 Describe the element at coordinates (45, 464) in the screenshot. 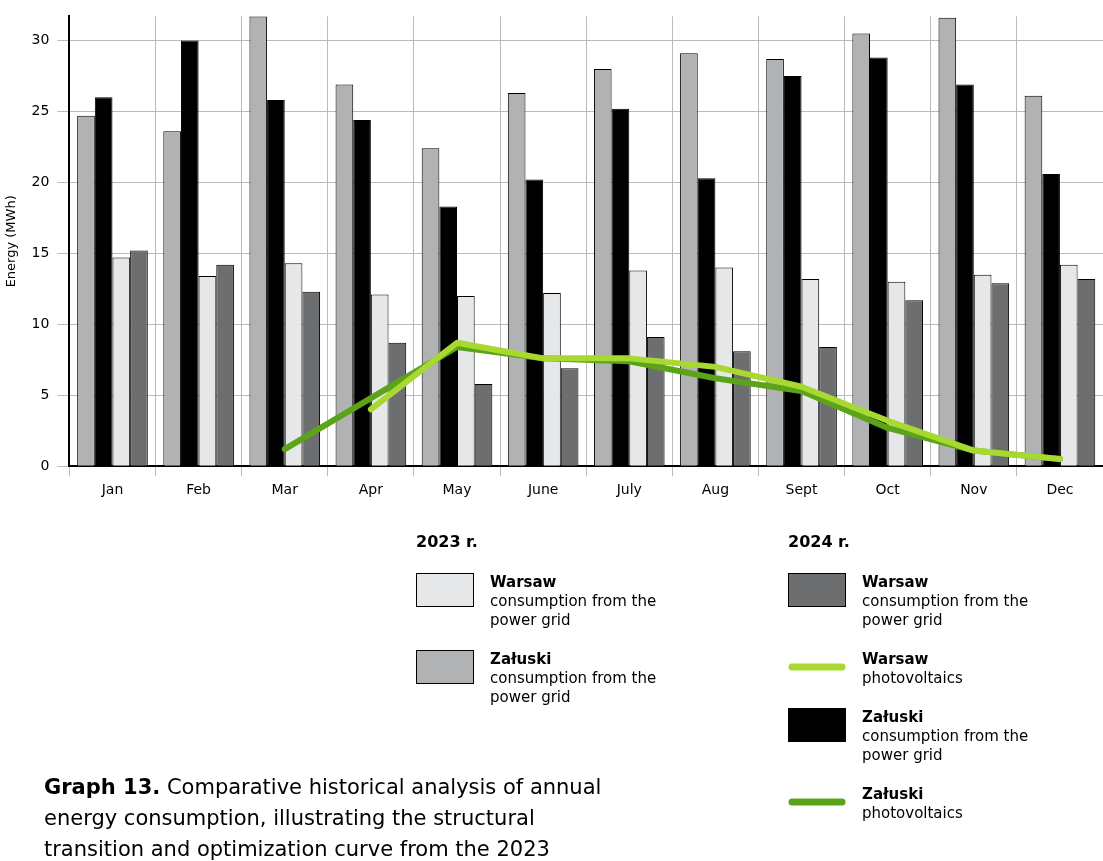

I see `y-tick-label: 0` at that location.